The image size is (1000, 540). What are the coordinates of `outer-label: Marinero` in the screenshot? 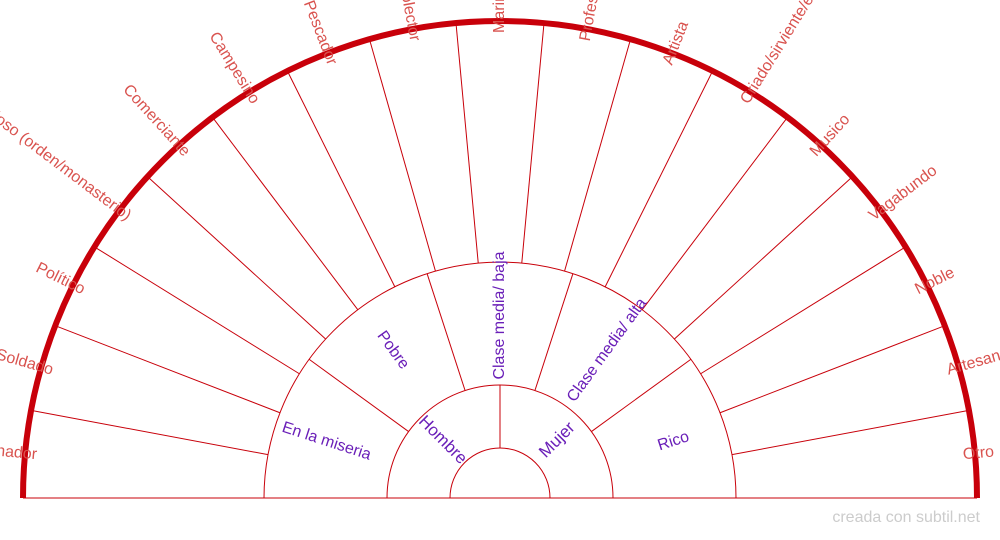 It's located at (499, 16).